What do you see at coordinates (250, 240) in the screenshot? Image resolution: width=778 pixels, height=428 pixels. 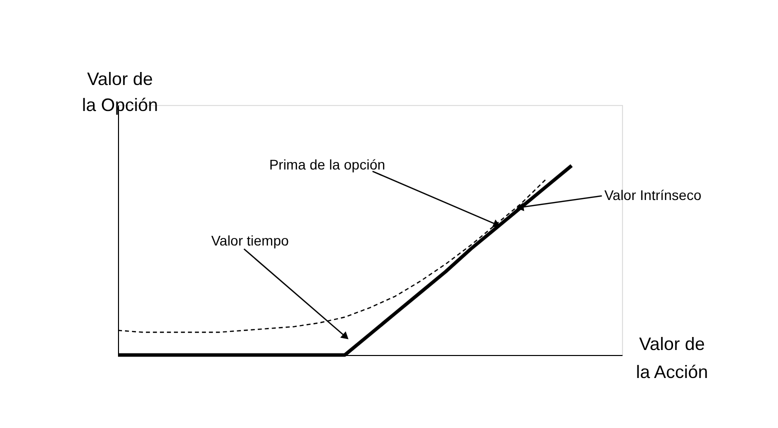 I see `annotation: Valor tiempo` at bounding box center [250, 240].